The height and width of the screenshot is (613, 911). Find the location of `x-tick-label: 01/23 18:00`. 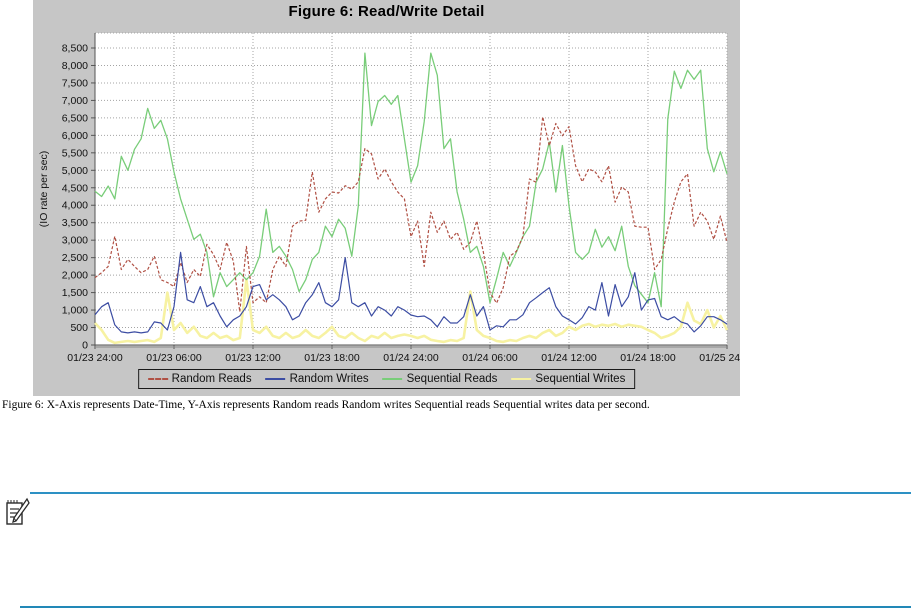

x-tick-label: 01/23 18:00 is located at coordinates (332, 358).